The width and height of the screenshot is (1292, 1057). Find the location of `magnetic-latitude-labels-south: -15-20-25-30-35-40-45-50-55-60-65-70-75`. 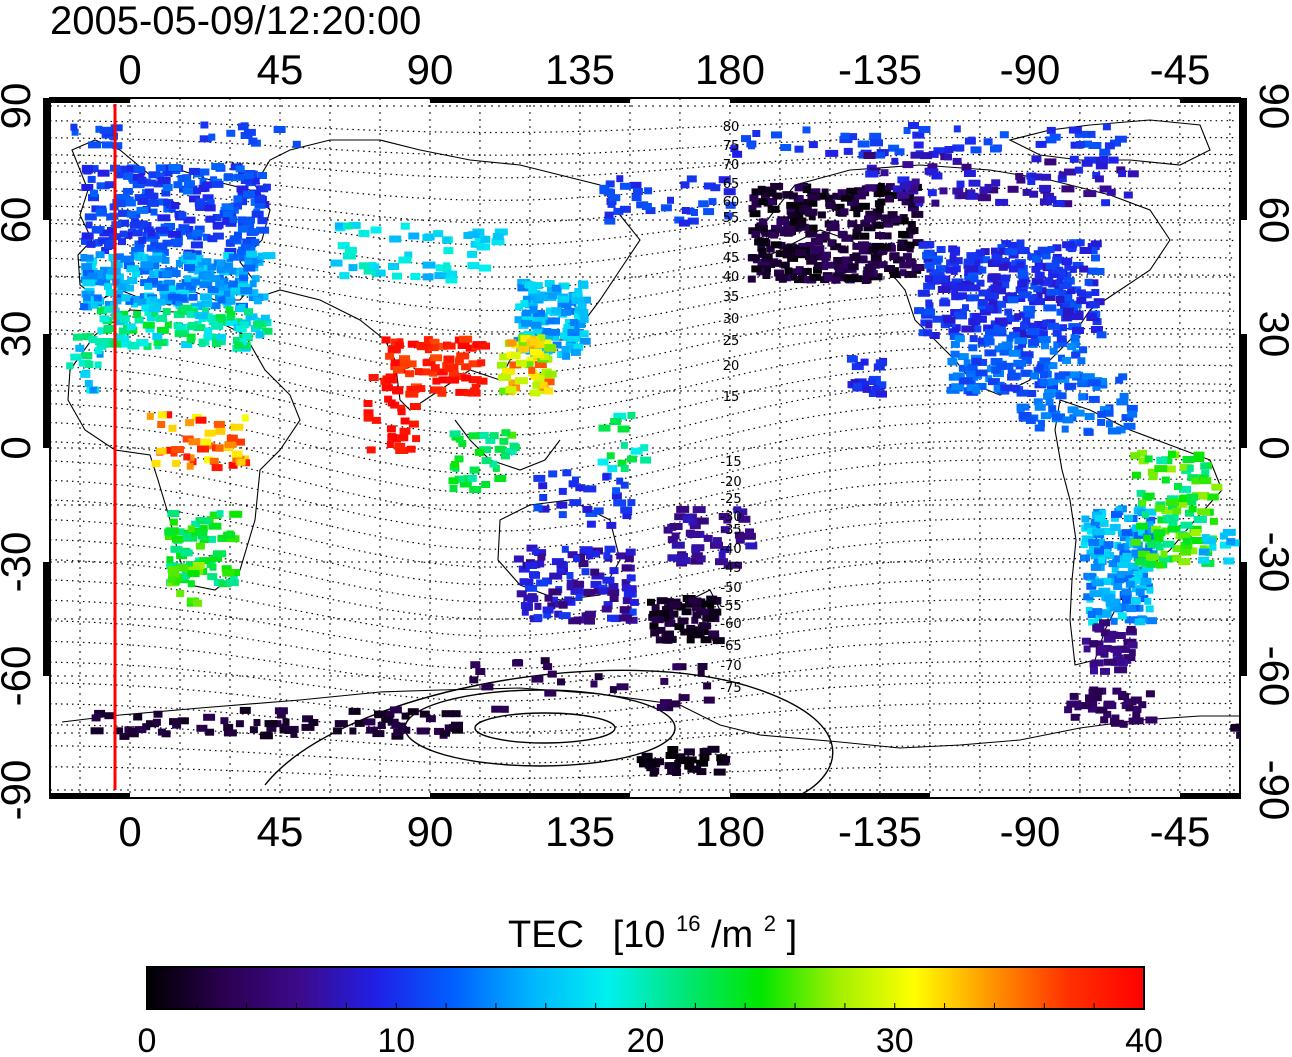

magnetic-latitude-labels-south: -15-20-25-30-35-40-45-50-55-60-65-70-75 is located at coordinates (730, 575).